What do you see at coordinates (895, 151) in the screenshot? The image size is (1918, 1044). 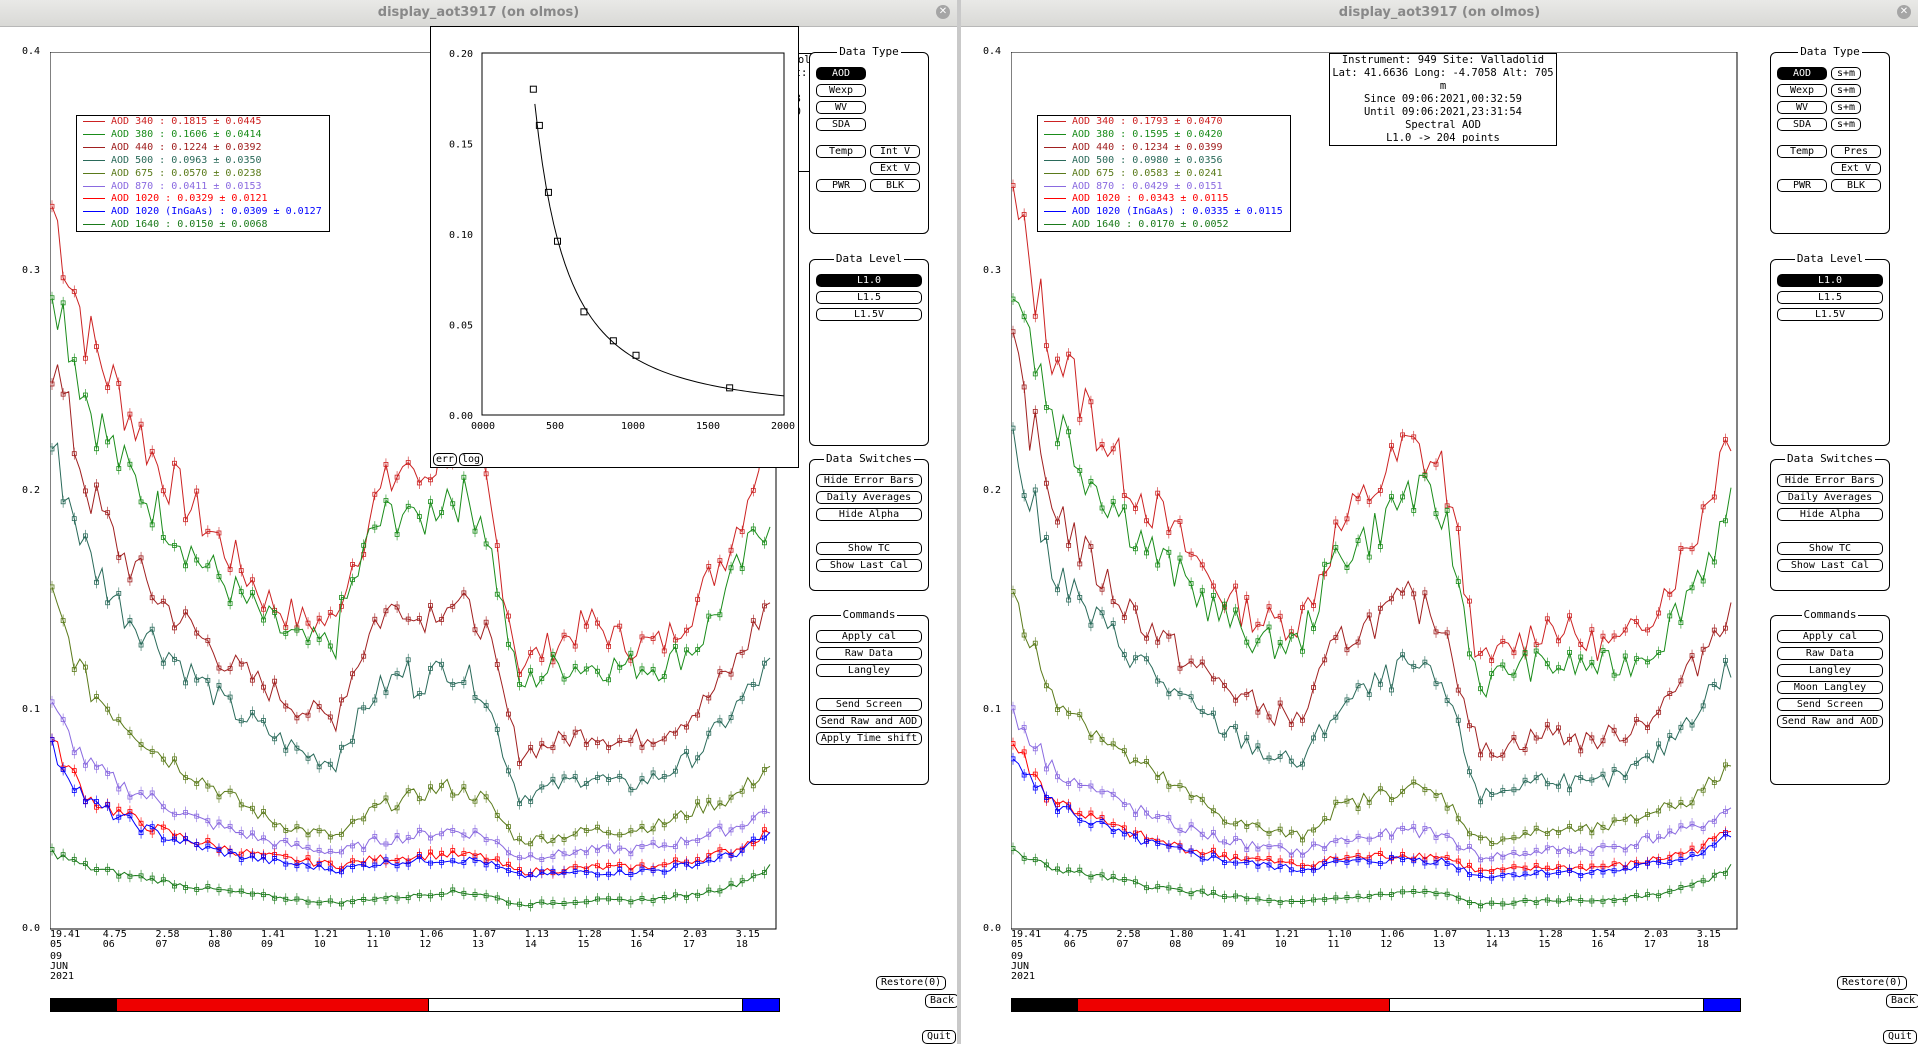 I see `data-type-int-v-button: Int V` at bounding box center [895, 151].